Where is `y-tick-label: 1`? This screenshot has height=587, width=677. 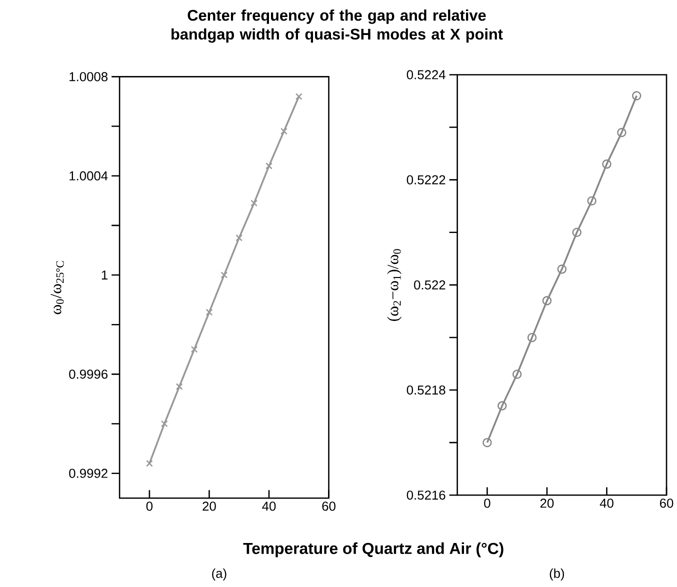 y-tick-label: 1 is located at coordinates (105, 275).